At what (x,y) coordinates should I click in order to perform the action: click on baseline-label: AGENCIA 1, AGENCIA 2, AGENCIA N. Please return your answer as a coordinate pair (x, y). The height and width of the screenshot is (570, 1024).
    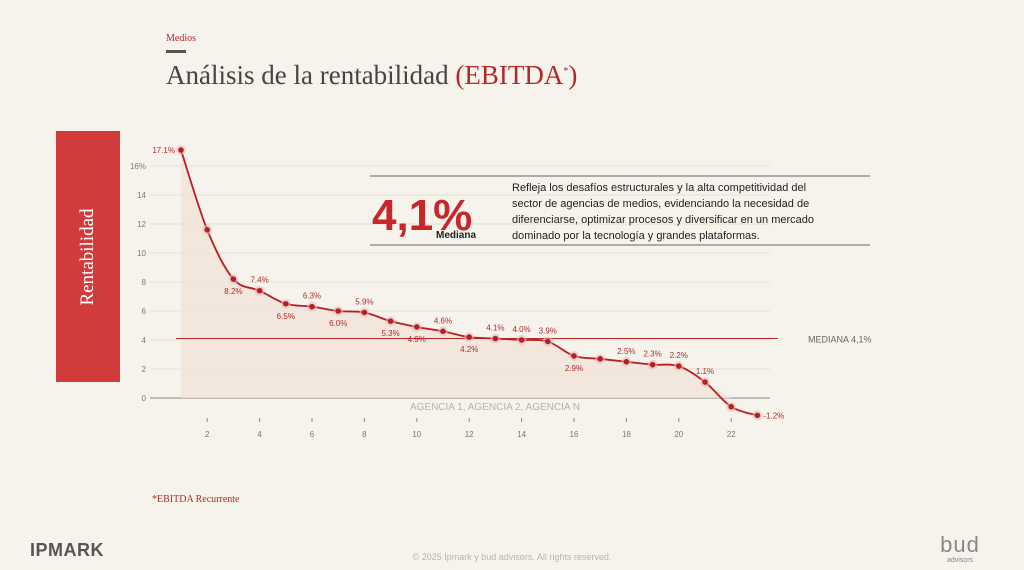
    Looking at the image, I should click on (495, 407).